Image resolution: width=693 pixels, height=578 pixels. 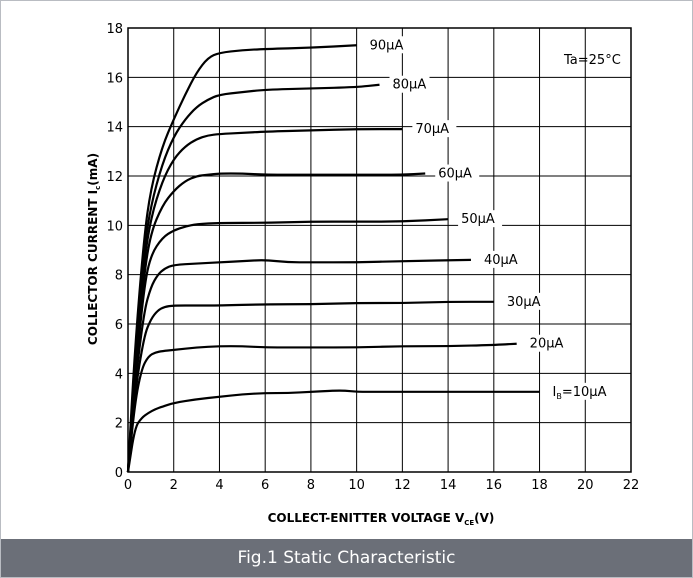 I want to click on figure-caption-bar: Fig.1 Static Characteristic, so click(x=346, y=558).